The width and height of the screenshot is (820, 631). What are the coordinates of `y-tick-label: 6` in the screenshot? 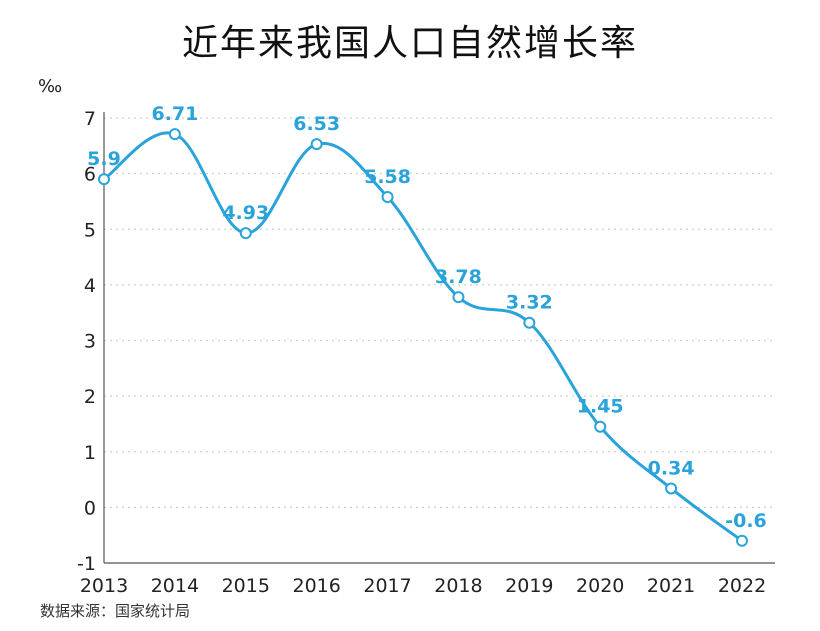 It's located at (90, 175).